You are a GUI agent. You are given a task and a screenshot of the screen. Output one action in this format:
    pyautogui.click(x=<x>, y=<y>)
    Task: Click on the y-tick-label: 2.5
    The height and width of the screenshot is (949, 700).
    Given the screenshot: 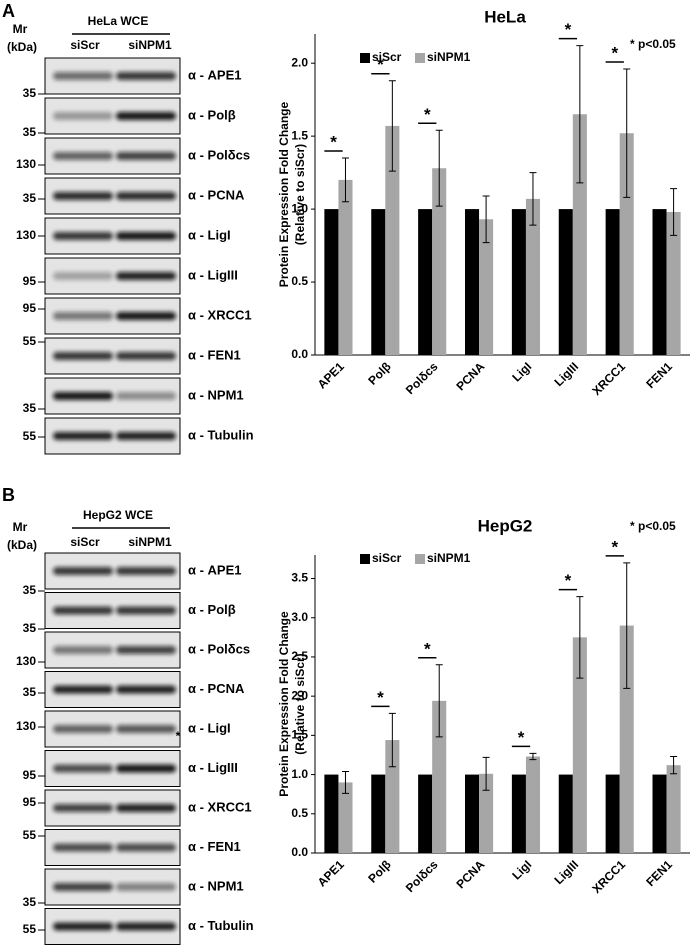 What is the action you would take?
    pyautogui.click(x=299, y=656)
    